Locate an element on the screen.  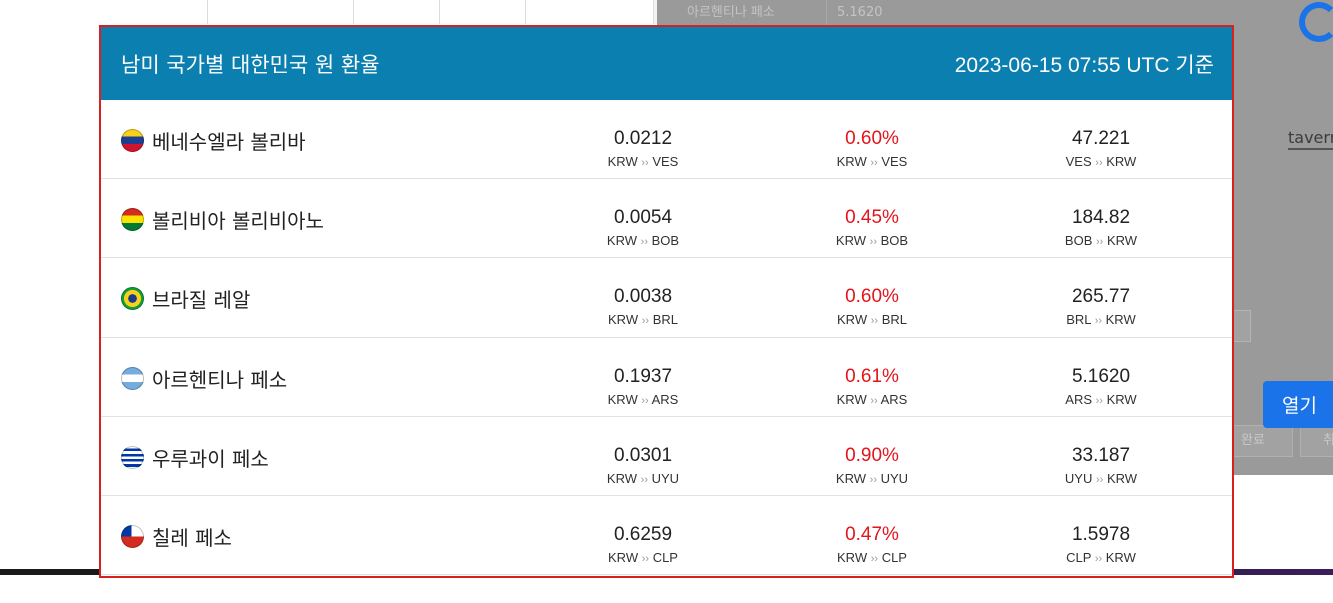
cancel-button: 취 is located at coordinates (1316, 441).